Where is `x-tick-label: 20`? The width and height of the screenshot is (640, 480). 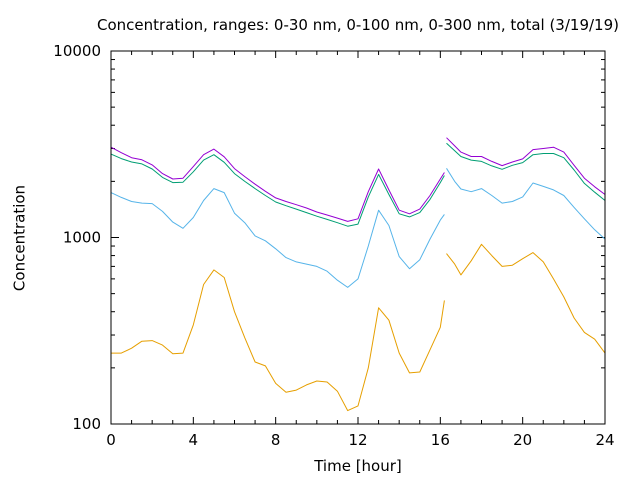
x-tick-label: 20 is located at coordinates (522, 440).